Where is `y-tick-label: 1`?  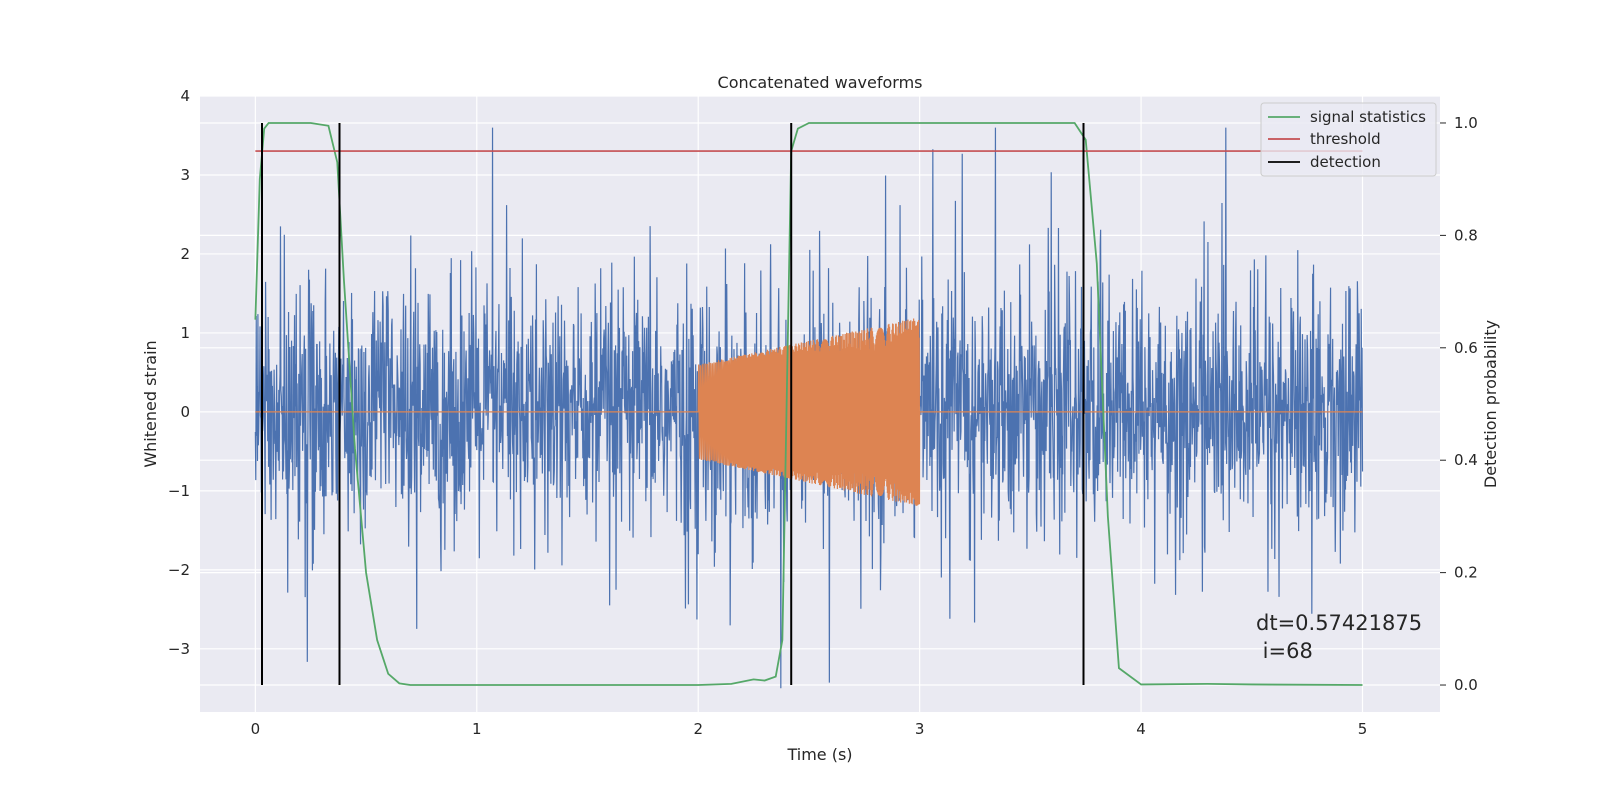
y-tick-label: 1 is located at coordinates (185, 333).